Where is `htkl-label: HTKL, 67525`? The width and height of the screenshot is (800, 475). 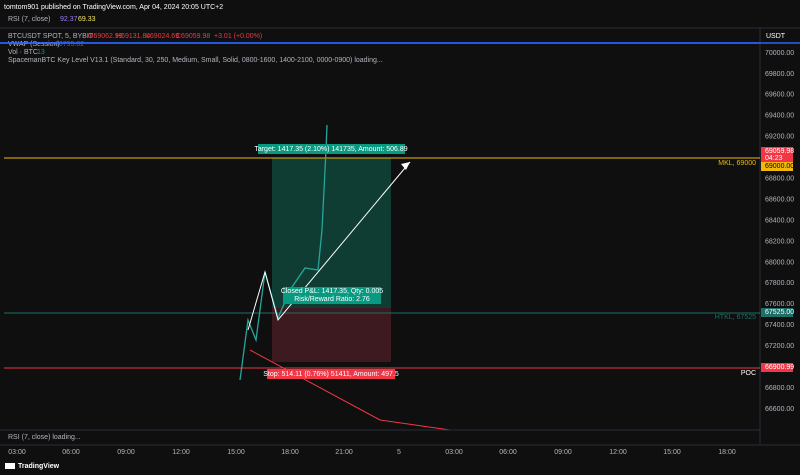
htkl-label: HTKL, 67525 is located at coordinates (735, 317).